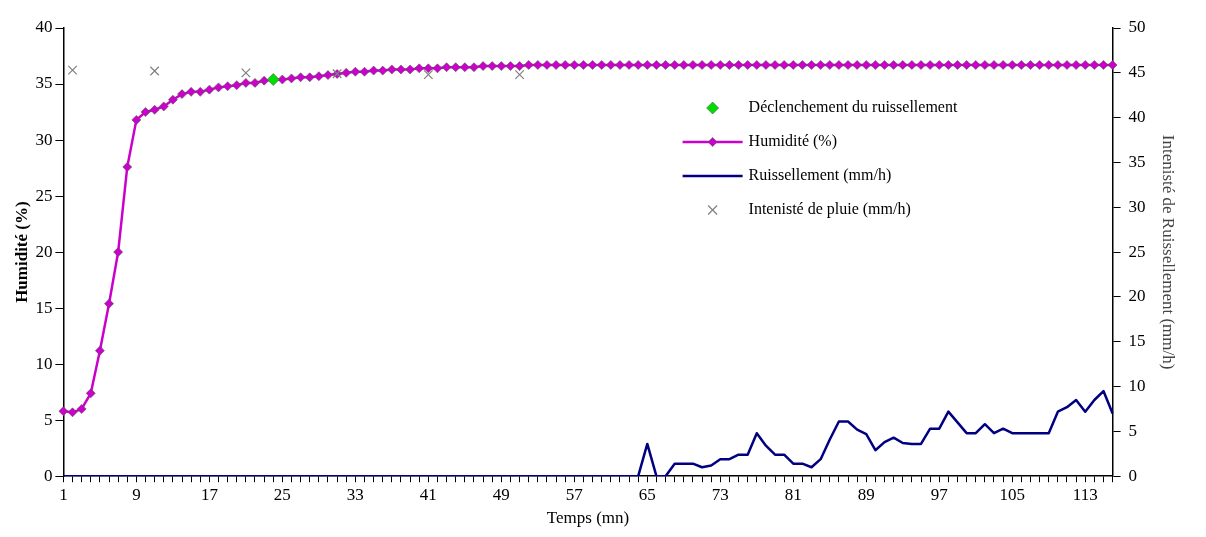 This screenshot has width=1206, height=537. I want to click on x-tick-label: 89, so click(866, 494).